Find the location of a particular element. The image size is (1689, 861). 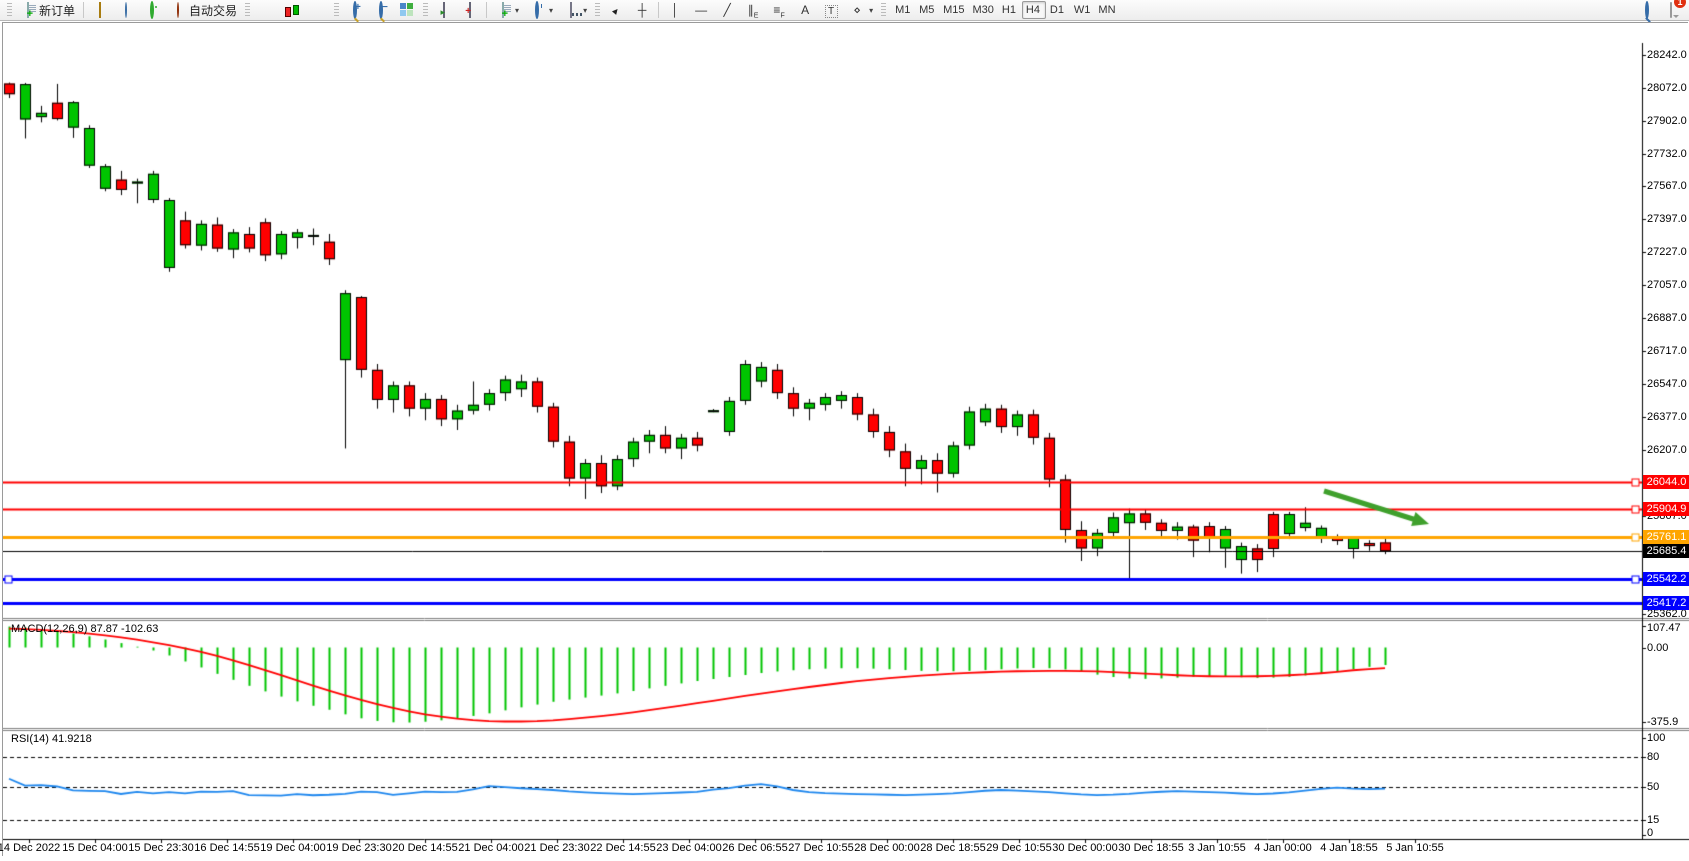

fibo-icon: ≡F is located at coordinates (779, 11).